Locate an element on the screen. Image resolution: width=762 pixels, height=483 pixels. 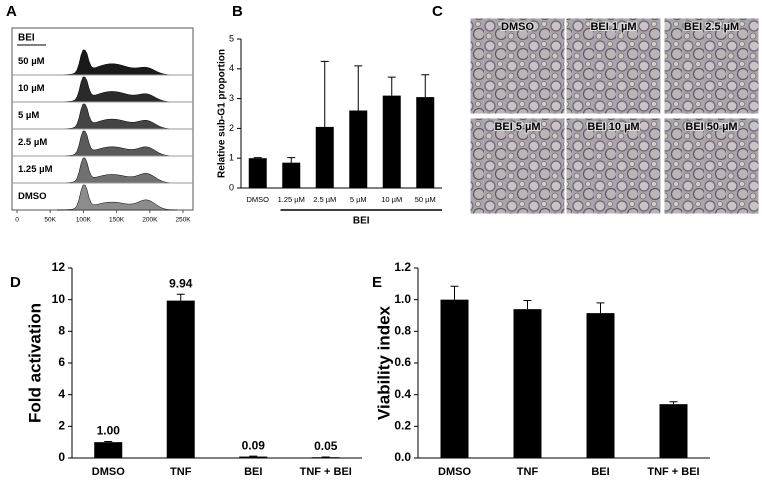
micrograph-label: BEI 5 µM is located at coordinates (517, 127).